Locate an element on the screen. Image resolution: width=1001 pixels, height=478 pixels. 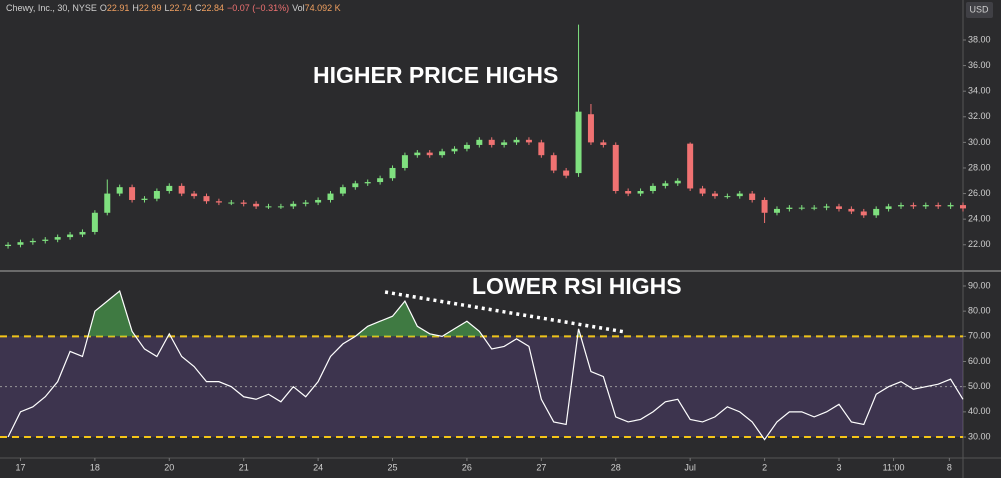
price-annotation: HIGHER PRICE HIGHS is located at coordinates (435, 75).